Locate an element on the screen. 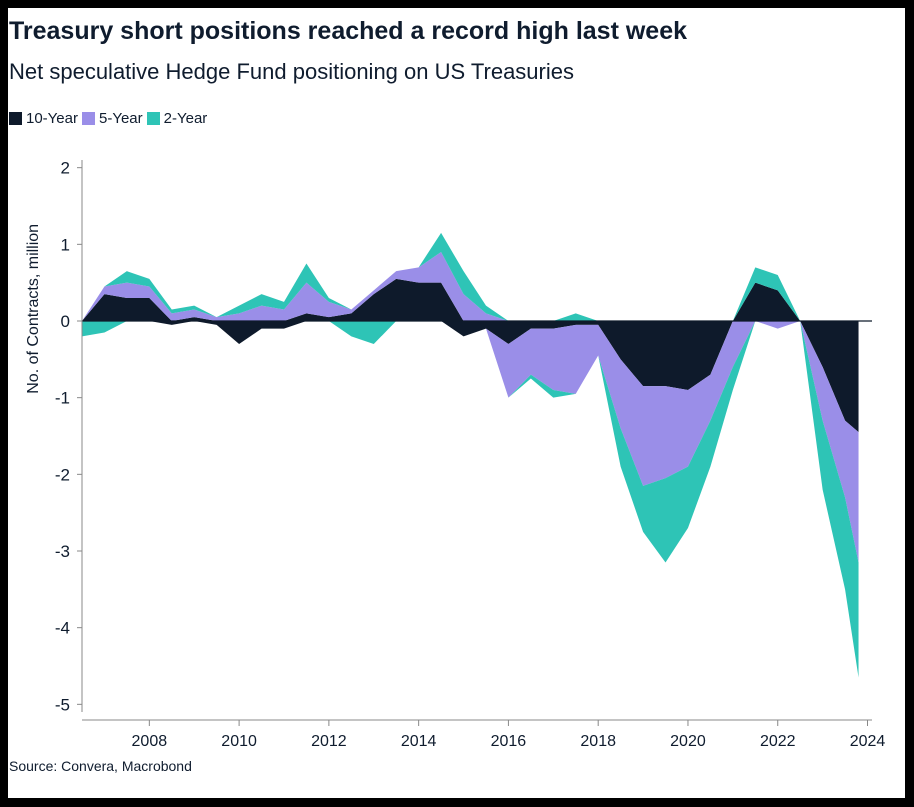 The height and width of the screenshot is (807, 914). x-tick-label: 2024 is located at coordinates (868, 741).